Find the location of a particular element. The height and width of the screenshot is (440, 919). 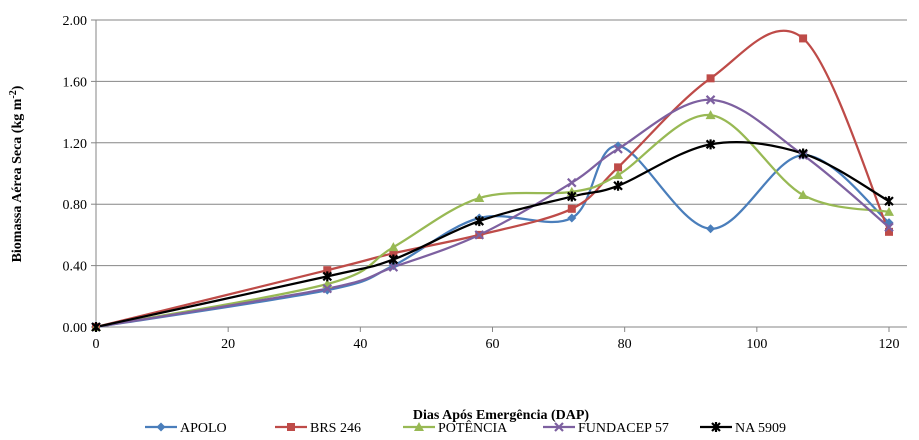

y-tick-label: 1.20 is located at coordinates (75, 144).